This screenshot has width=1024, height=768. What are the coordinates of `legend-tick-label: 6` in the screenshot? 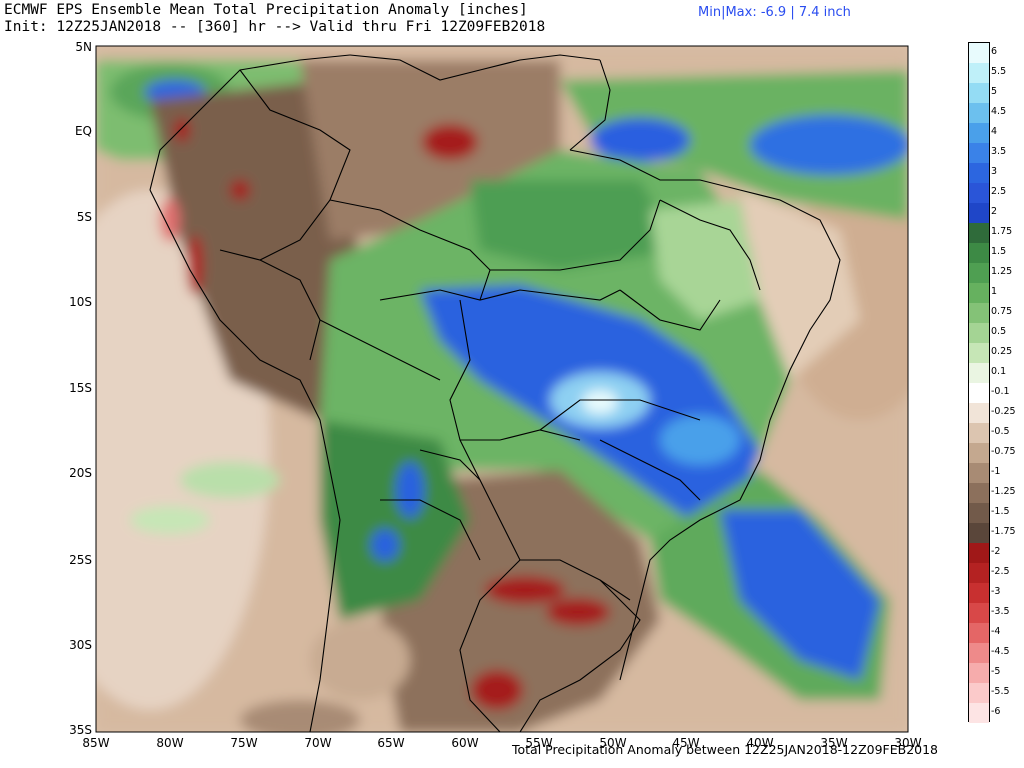 It's located at (994, 51).